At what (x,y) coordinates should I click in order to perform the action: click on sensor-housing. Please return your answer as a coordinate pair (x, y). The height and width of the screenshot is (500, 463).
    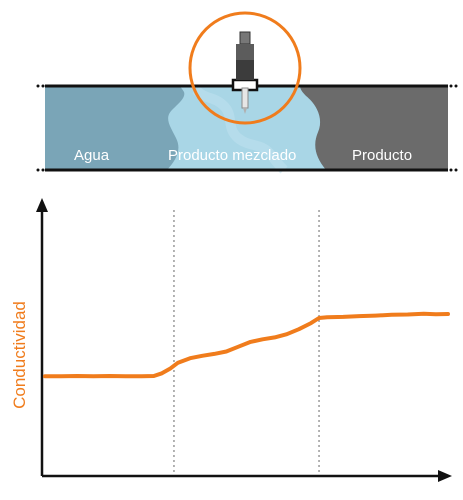
    Looking at the image, I should click on (245, 70).